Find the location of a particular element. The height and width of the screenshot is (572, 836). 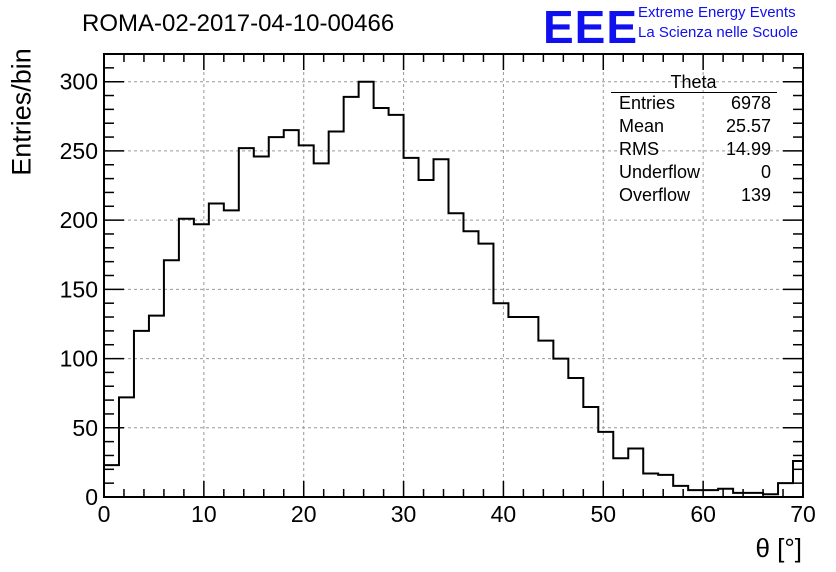

stats-divider is located at coordinates (694, 92).